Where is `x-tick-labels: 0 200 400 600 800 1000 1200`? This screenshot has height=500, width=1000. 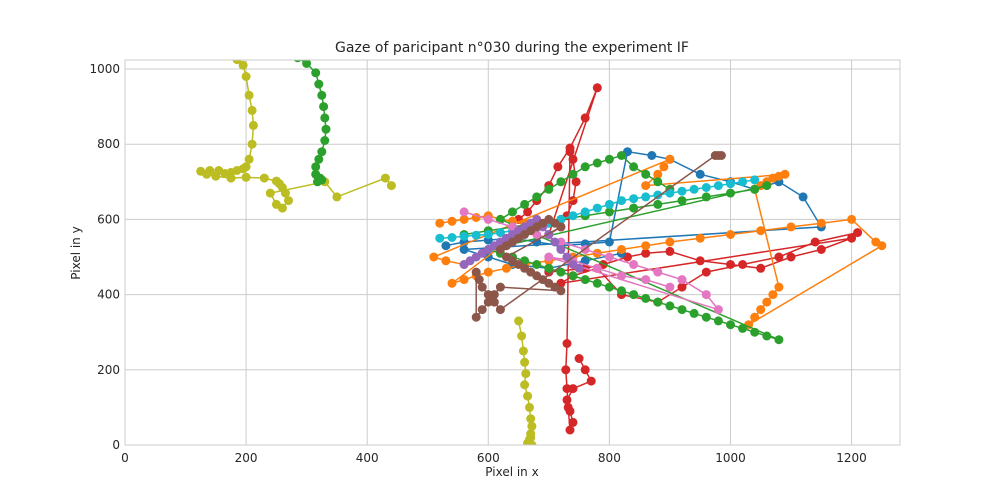
x-tick-labels: 0 200 400 600 800 1000 1200 is located at coordinates (494, 458).